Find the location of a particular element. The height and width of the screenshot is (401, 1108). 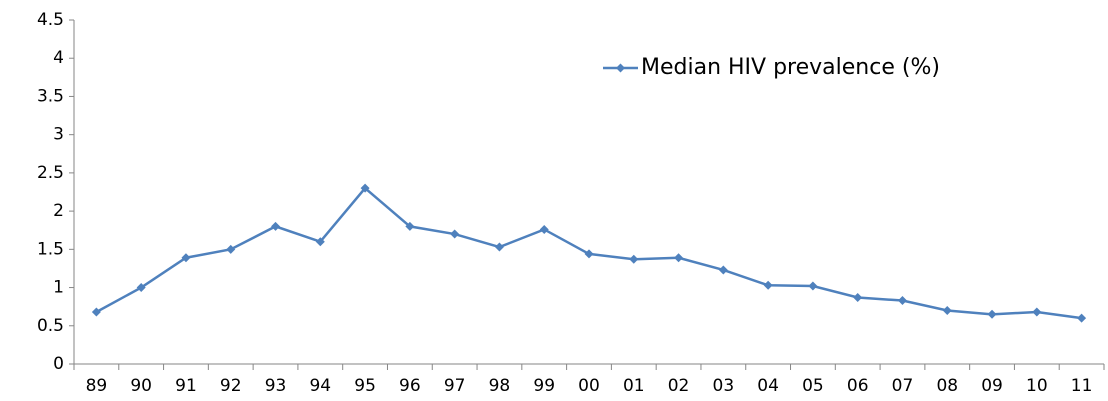

legend-label: Median HIV prevalence (%) is located at coordinates (790, 67).